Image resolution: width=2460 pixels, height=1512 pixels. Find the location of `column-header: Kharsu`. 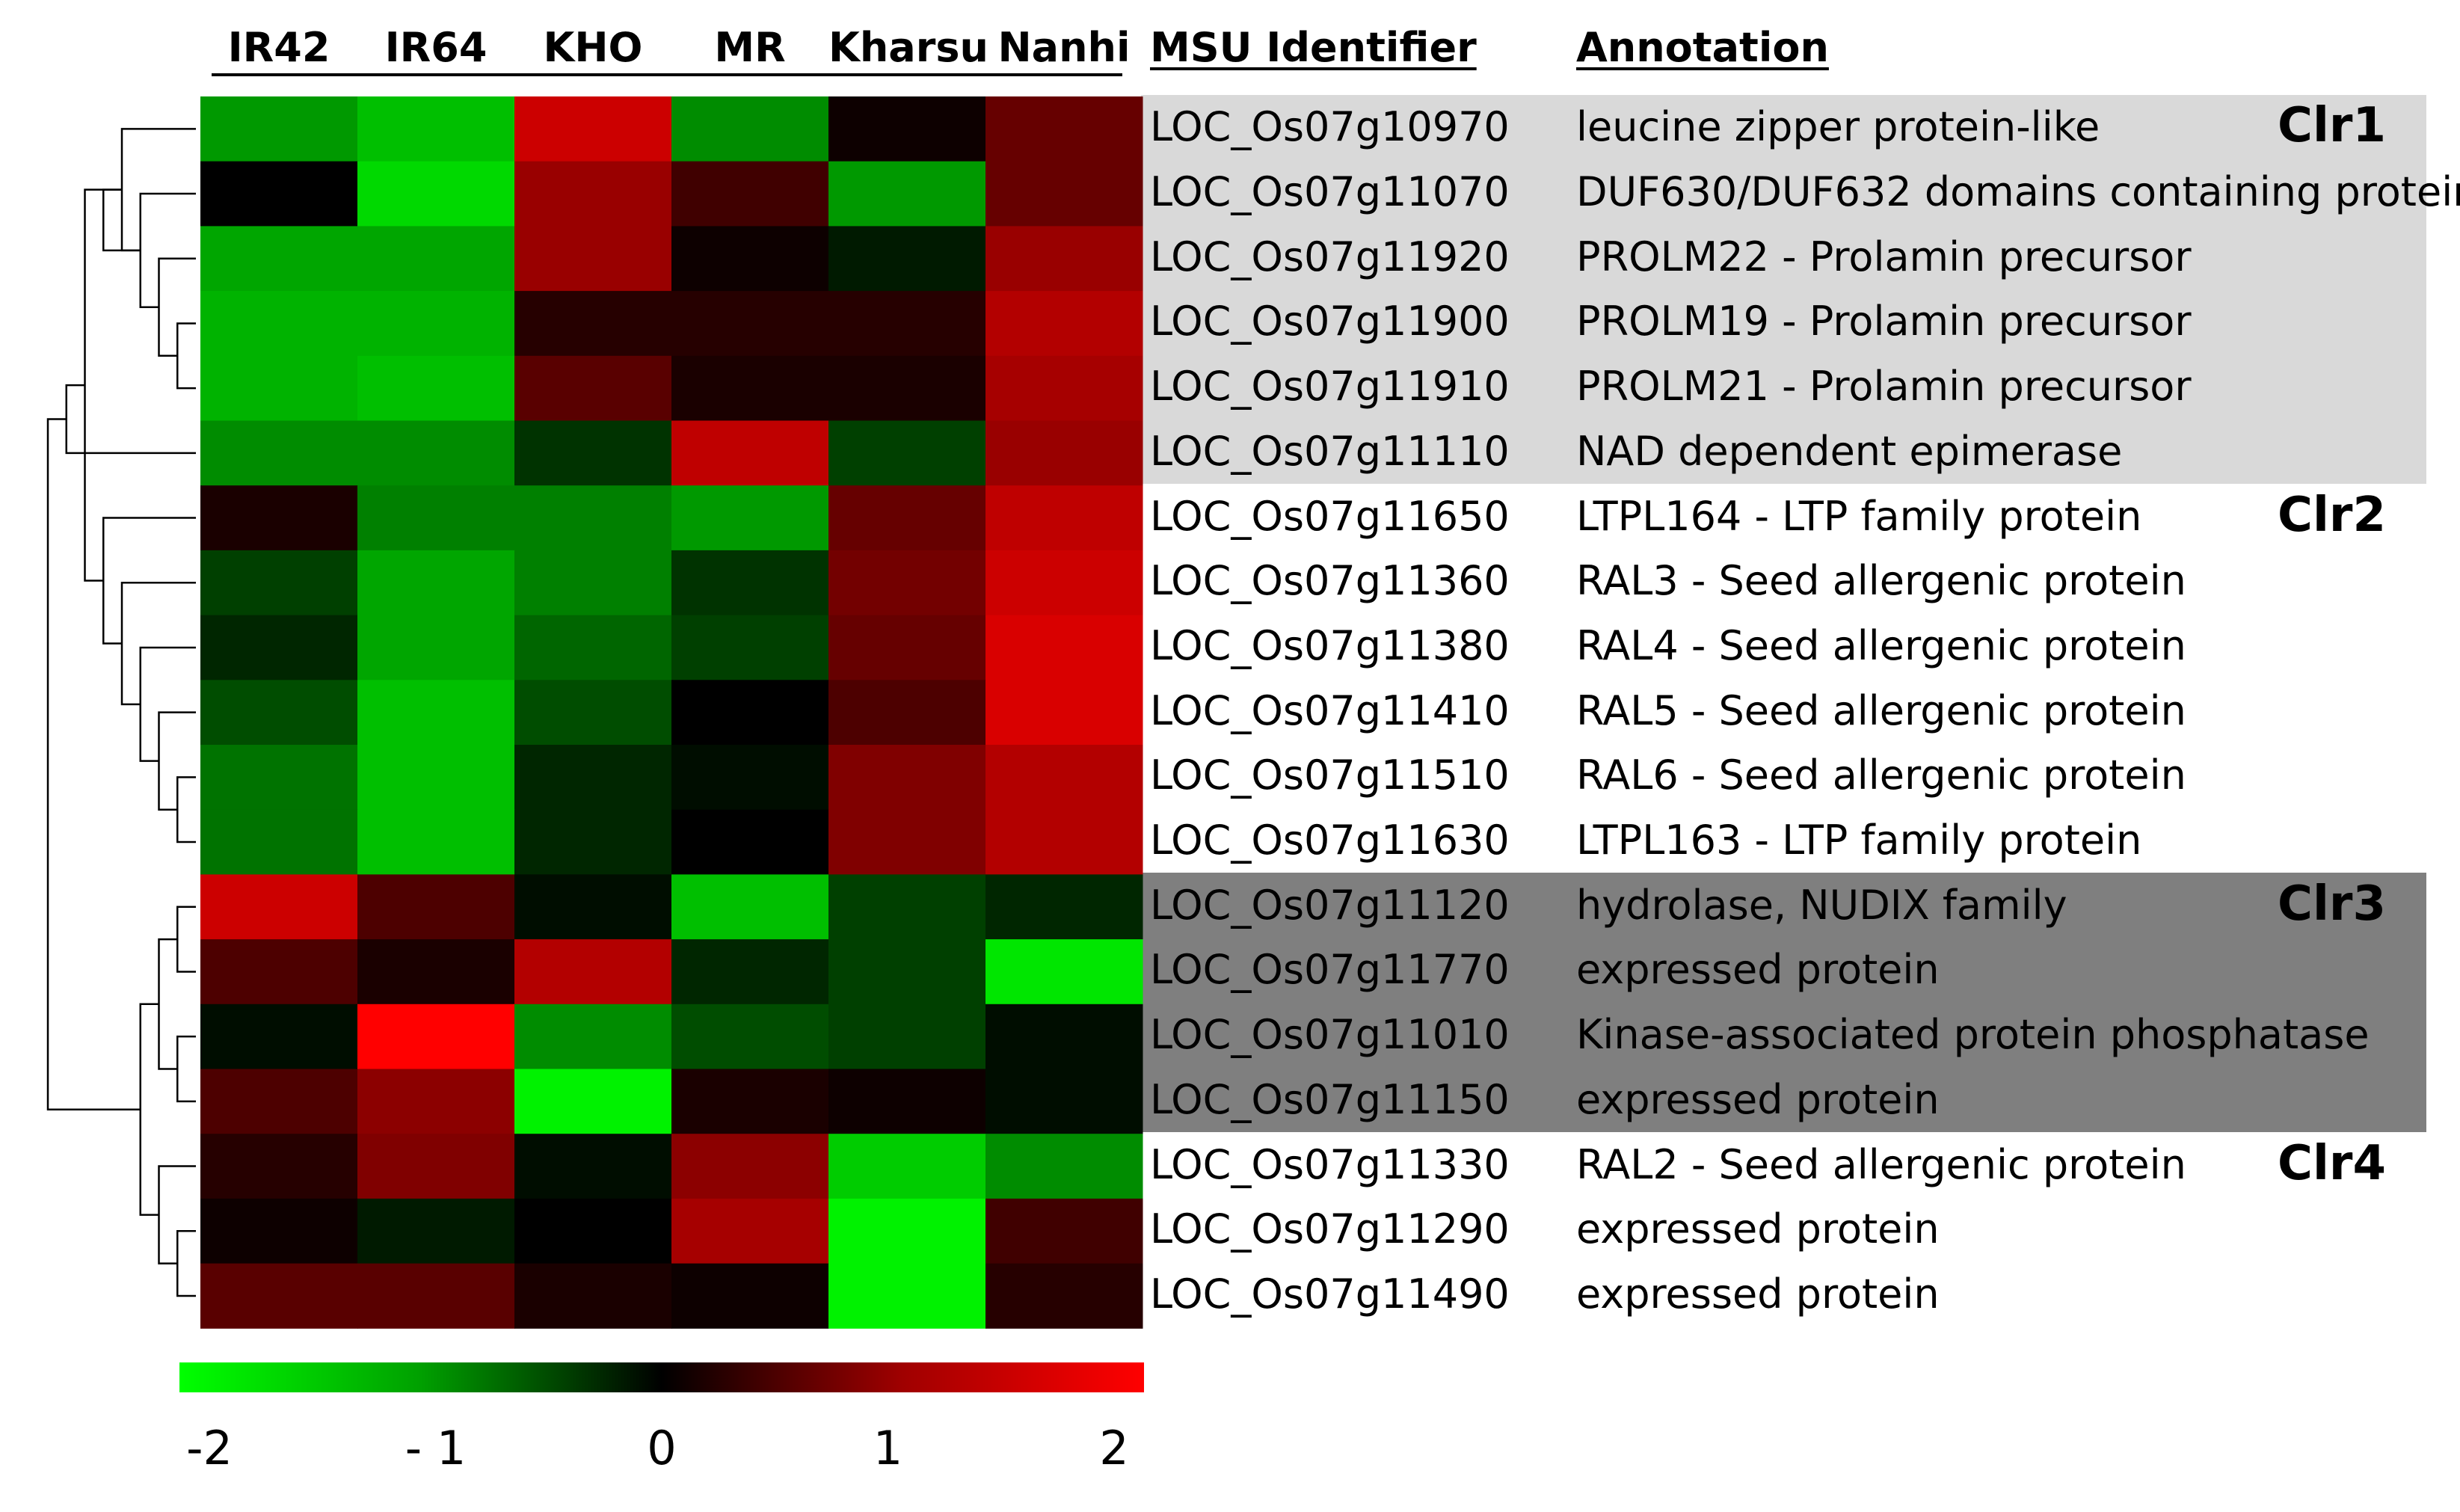

column-header: Kharsu is located at coordinates (908, 47).